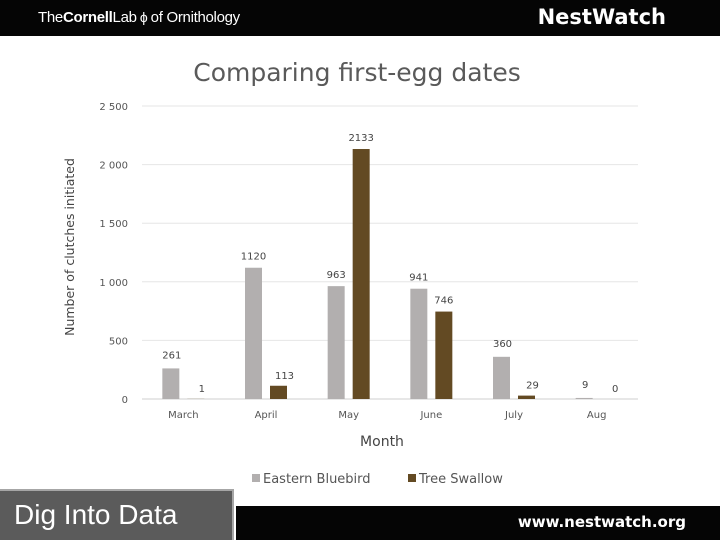  Describe the element at coordinates (513, 415) in the screenshot. I see `x-tick-label: July` at that location.